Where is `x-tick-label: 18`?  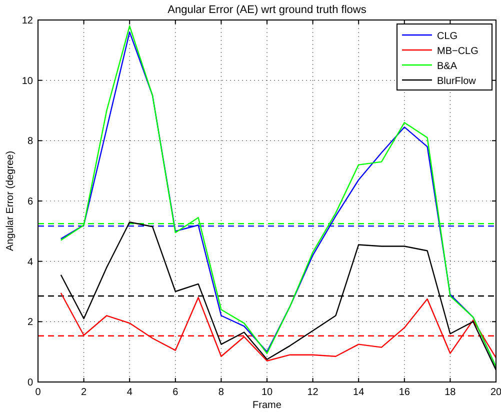 x-tick-label: 18 is located at coordinates (450, 392).